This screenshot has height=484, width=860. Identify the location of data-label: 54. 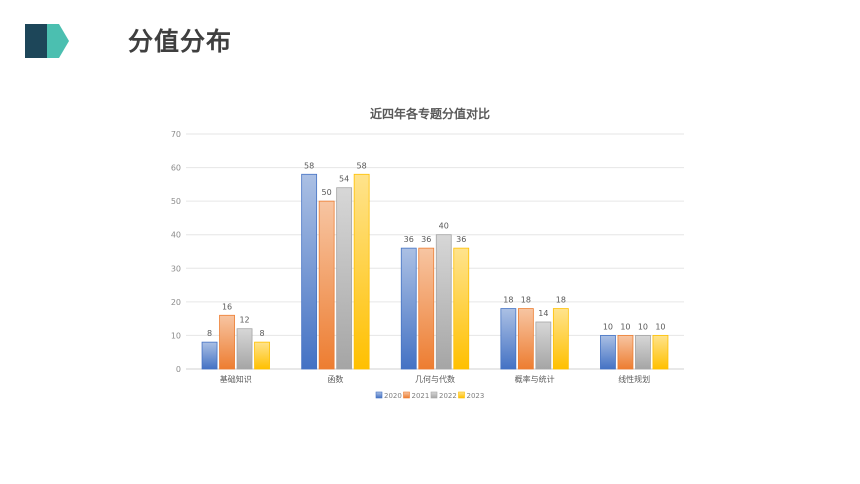
(344, 179).